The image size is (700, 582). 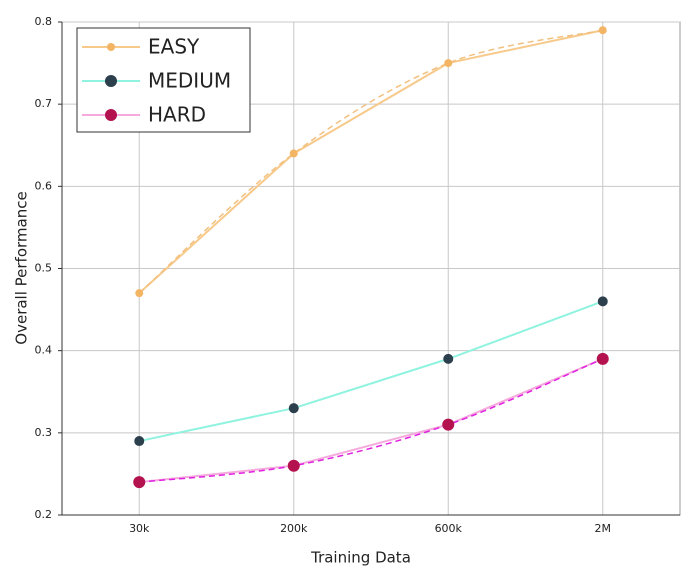 What do you see at coordinates (22, 267) in the screenshot?
I see `y-axis-title: Overall Performance` at bounding box center [22, 267].